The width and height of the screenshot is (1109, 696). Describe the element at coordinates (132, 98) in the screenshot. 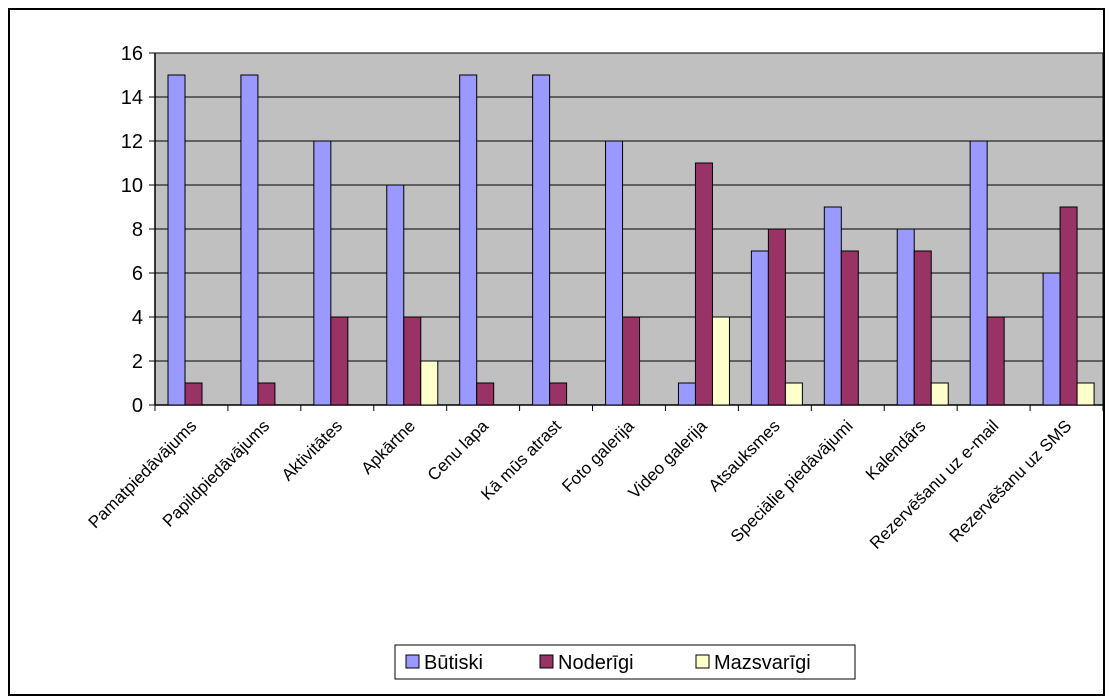

I see `y-tick-label: 14` at that location.